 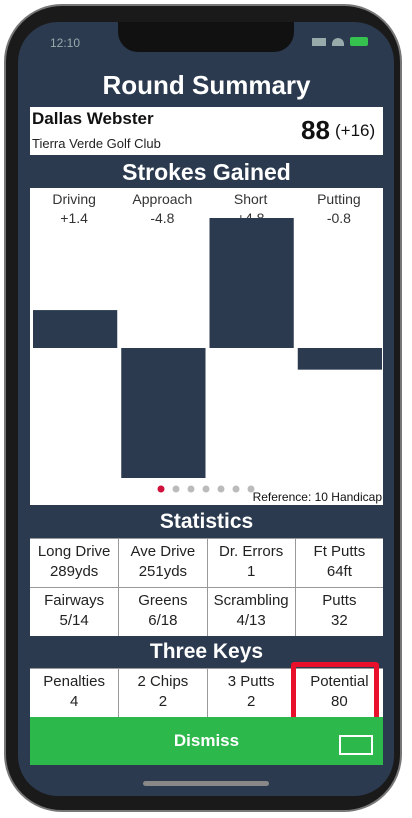 What do you see at coordinates (74, 620) in the screenshot?
I see `stat-value: 5/14` at bounding box center [74, 620].